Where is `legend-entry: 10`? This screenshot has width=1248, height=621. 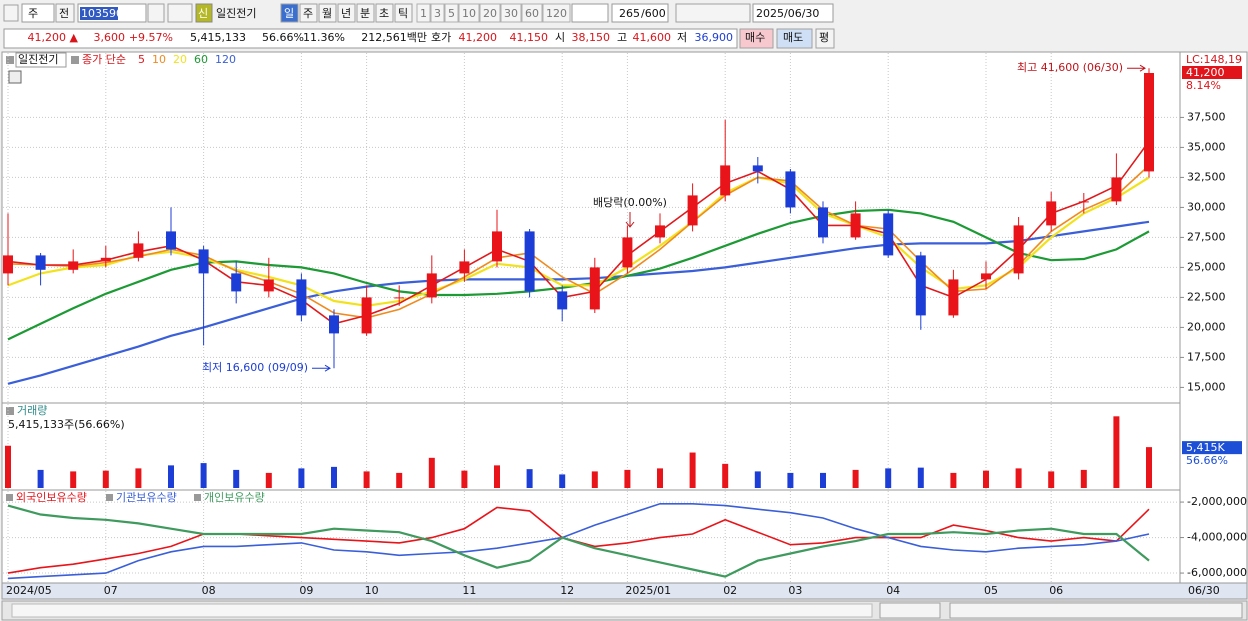 legend-entry: 10 is located at coordinates (159, 59).